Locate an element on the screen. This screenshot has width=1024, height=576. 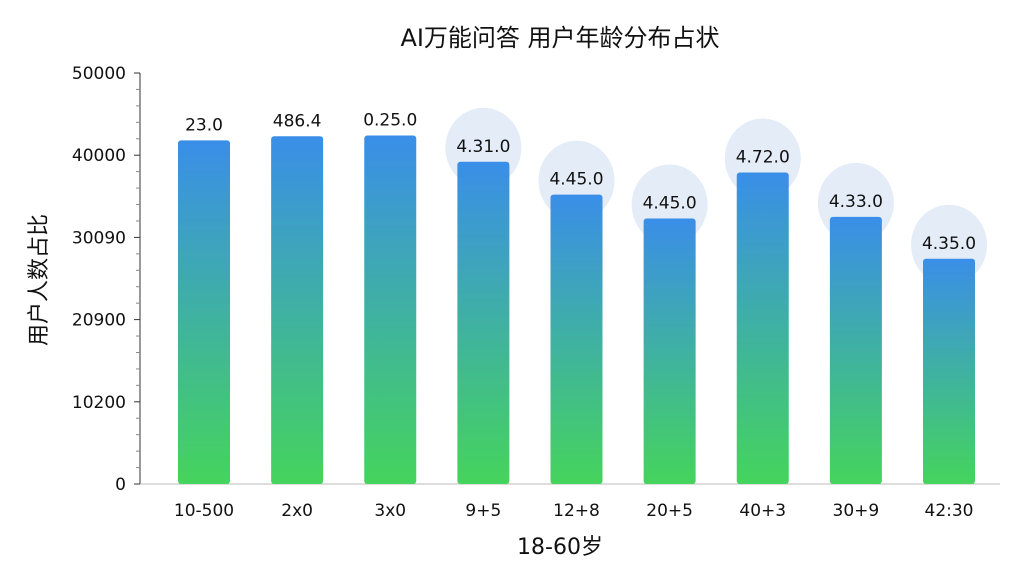
x-axis-label: 18-60岁 is located at coordinates (560, 547).